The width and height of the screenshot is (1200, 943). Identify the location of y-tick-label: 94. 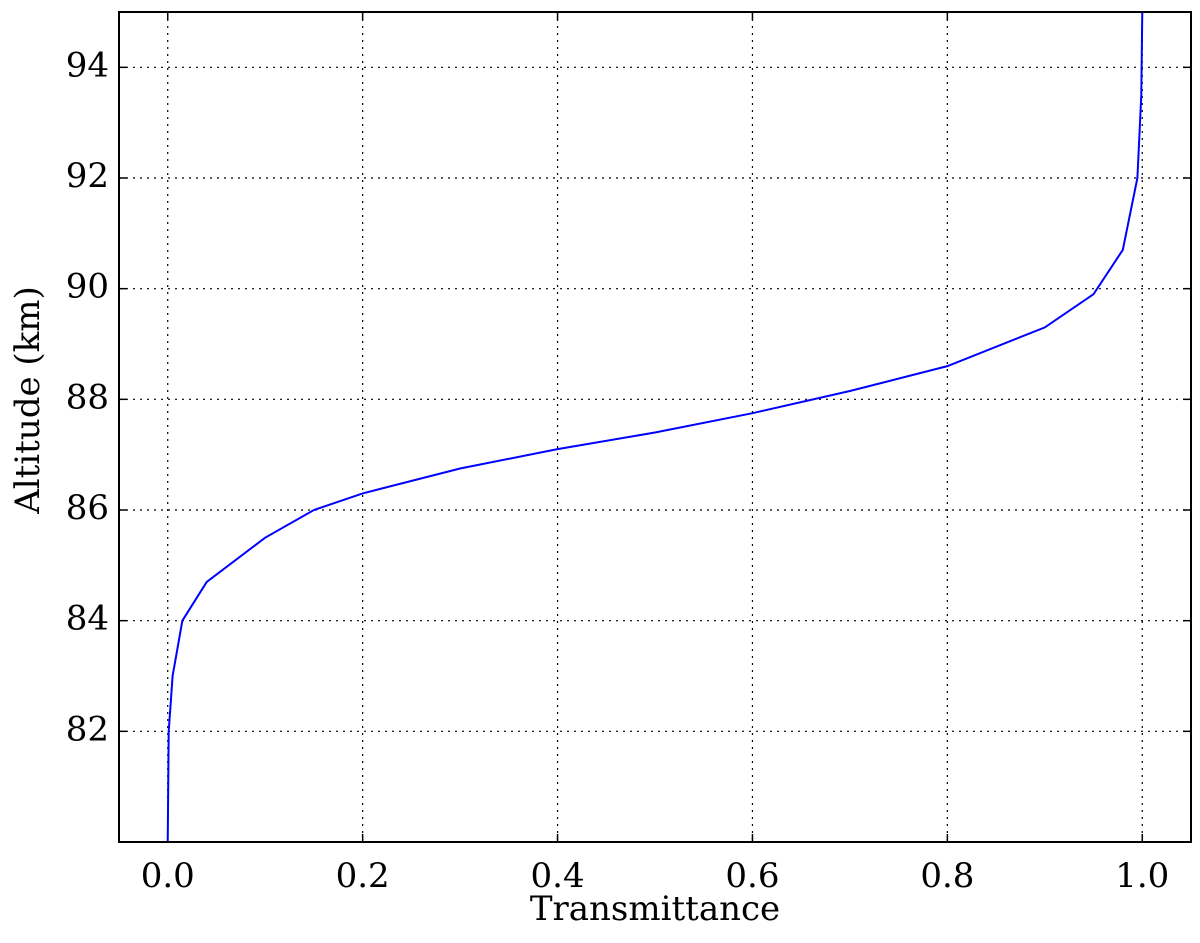
(87, 65).